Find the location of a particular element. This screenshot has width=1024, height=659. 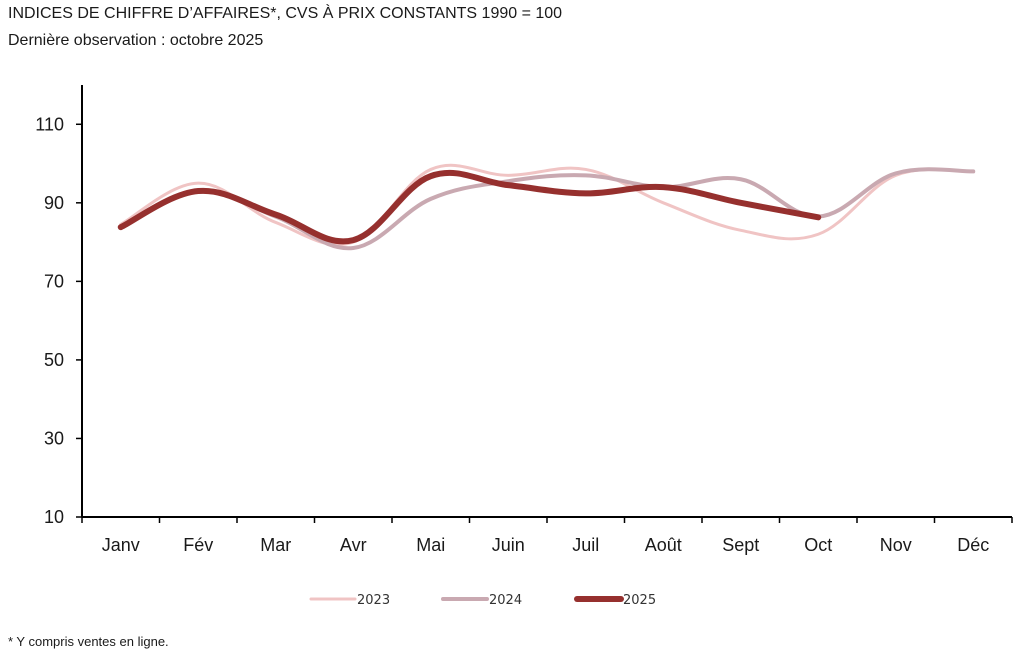

series-line-2024 is located at coordinates (547, 209).